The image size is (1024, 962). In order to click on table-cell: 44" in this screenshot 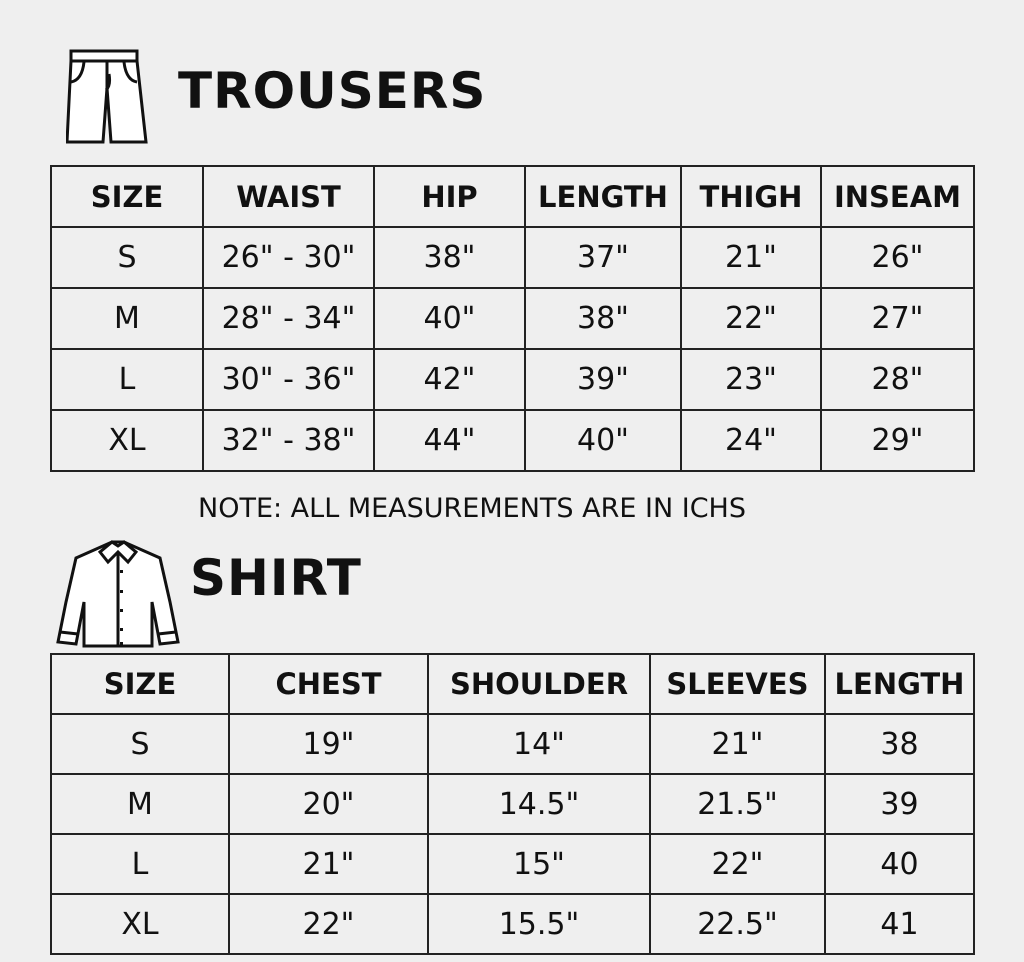, I will do `click(449, 440)`.